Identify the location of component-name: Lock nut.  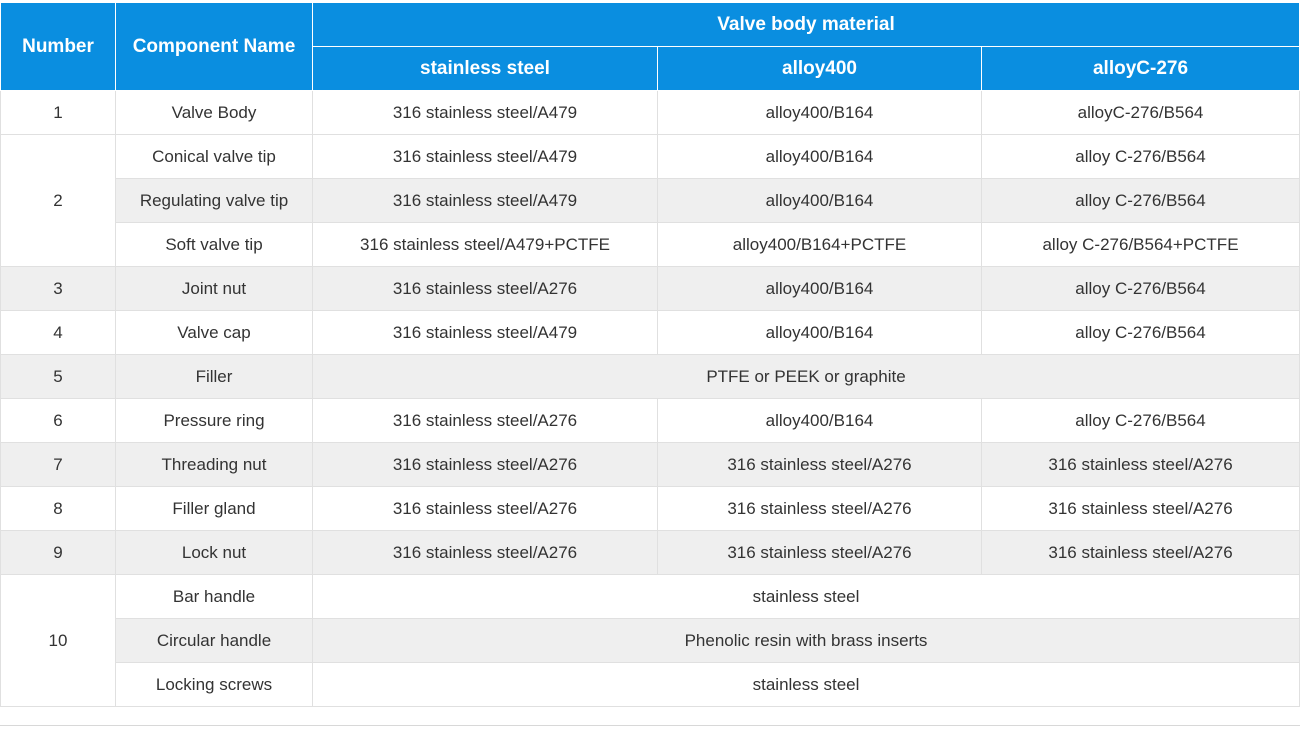
(214, 552).